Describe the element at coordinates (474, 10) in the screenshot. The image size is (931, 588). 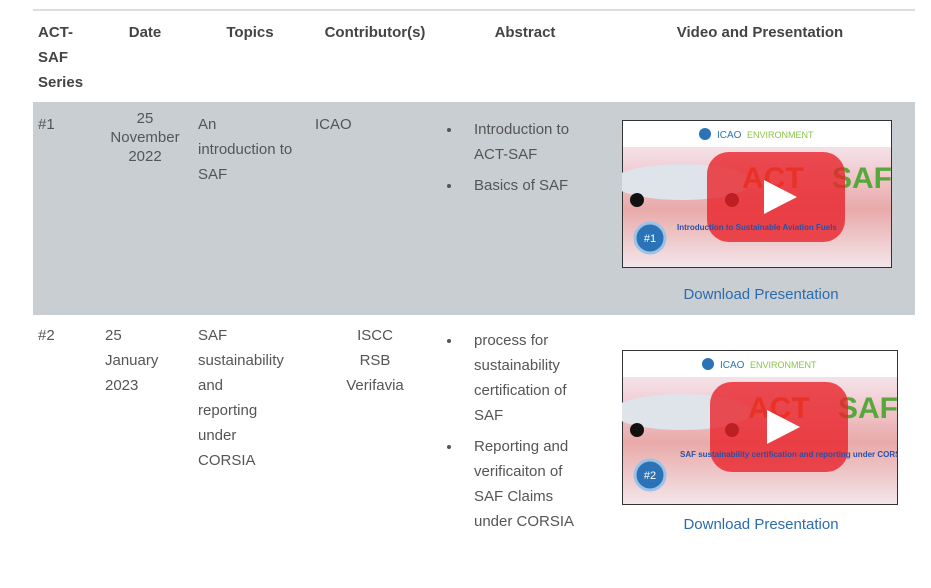
I see `top-rule` at that location.